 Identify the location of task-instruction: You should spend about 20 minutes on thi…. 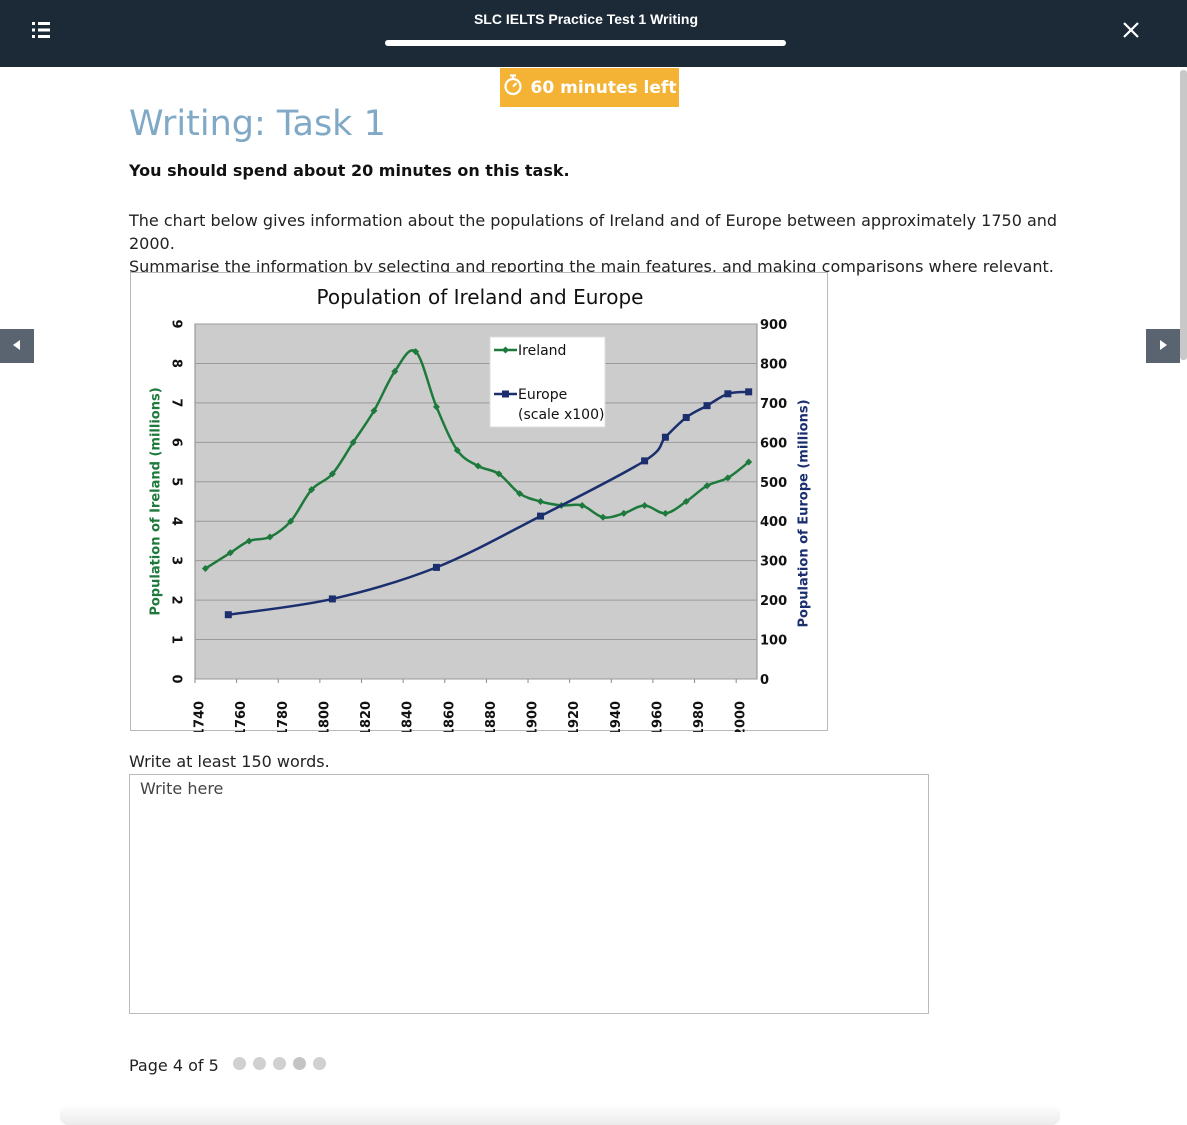
(349, 170).